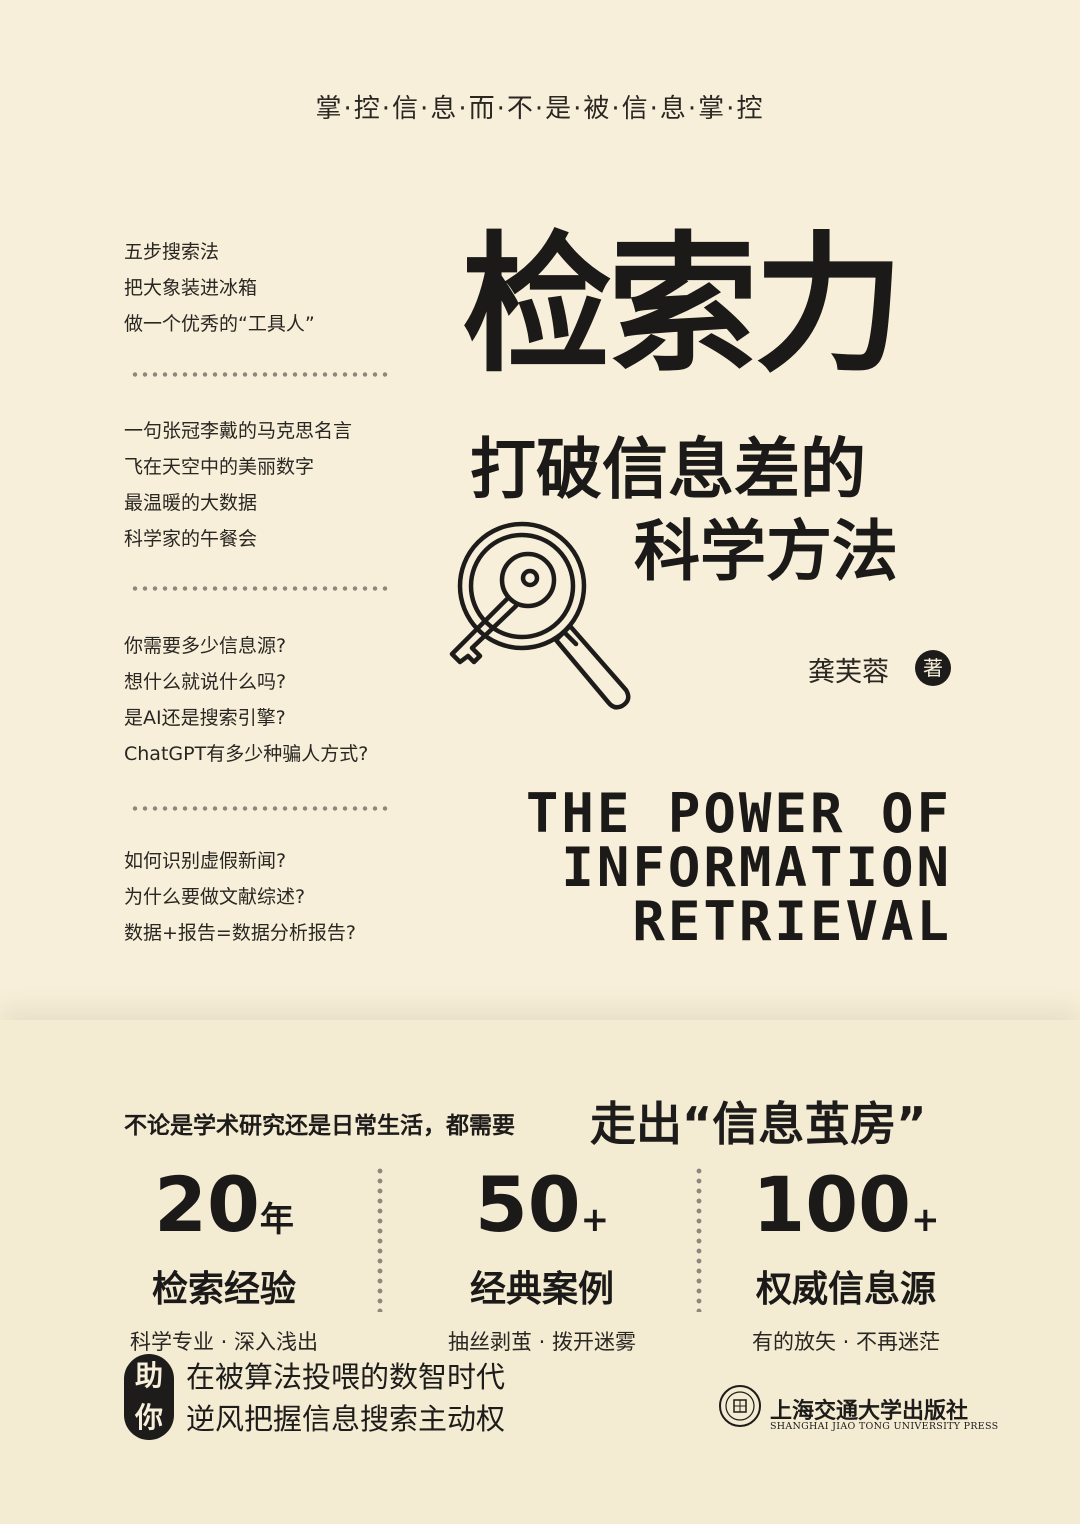 The image size is (1080, 1524). I want to click on subtitle-line-2: 科学方法, so click(766, 551).